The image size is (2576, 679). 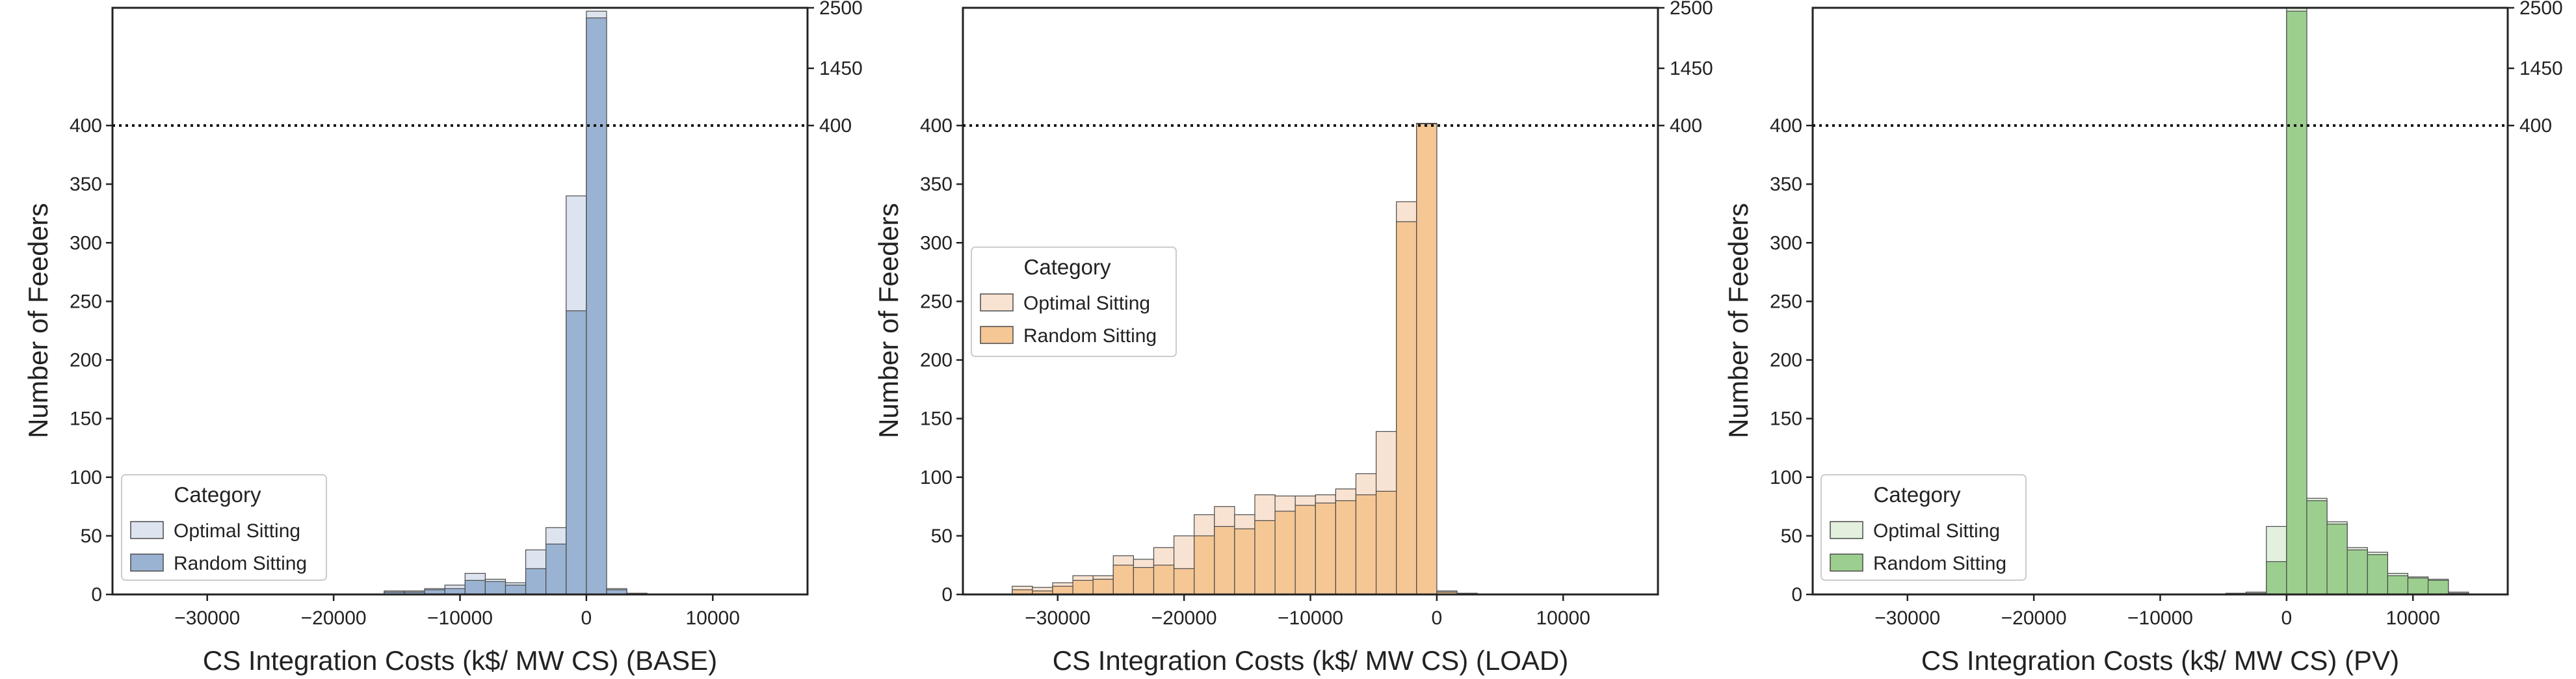 I want to click on x-axis-label: CS Integration Costs (k$/ MW CS) (LOAD), so click(x=1311, y=661).